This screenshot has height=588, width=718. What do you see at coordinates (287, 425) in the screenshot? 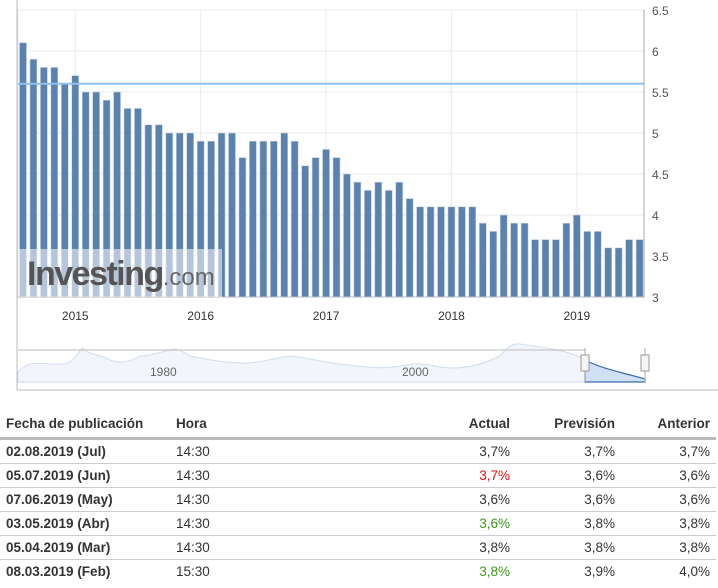
I see `header-time: Hora` at bounding box center [287, 425].